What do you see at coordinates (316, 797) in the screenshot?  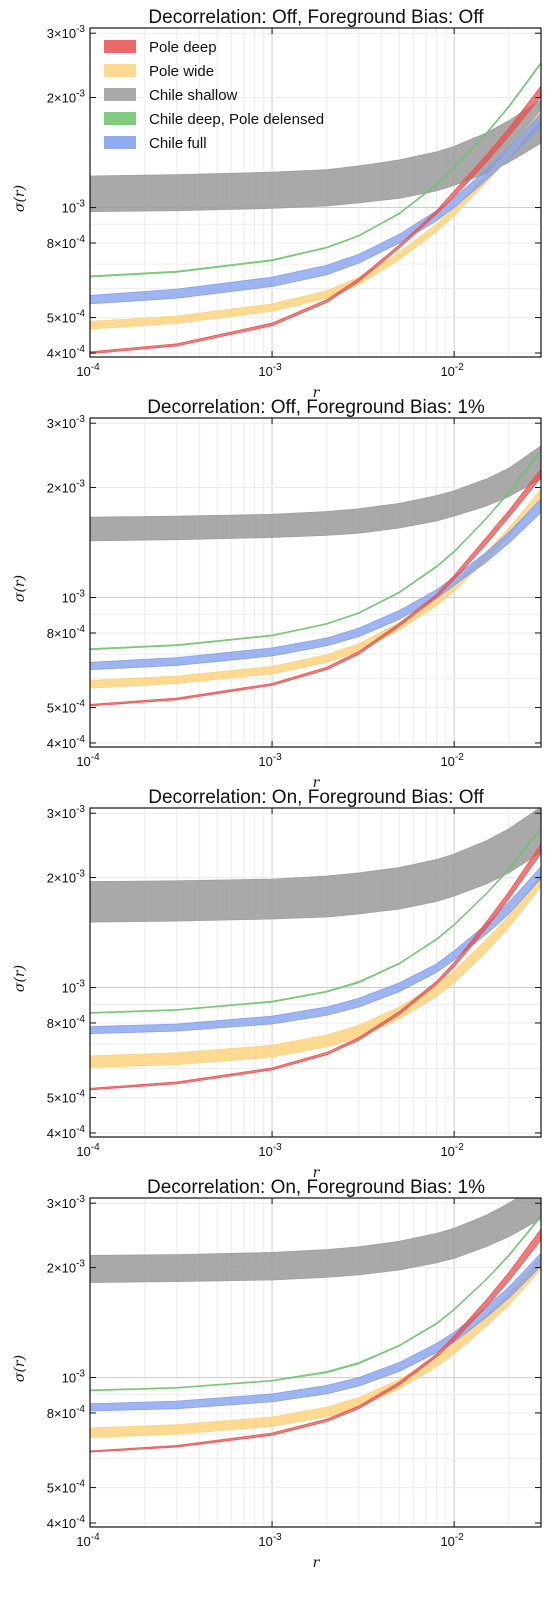 I see `chart-title: Decorrelation: On, Foreground Bias: Off` at bounding box center [316, 797].